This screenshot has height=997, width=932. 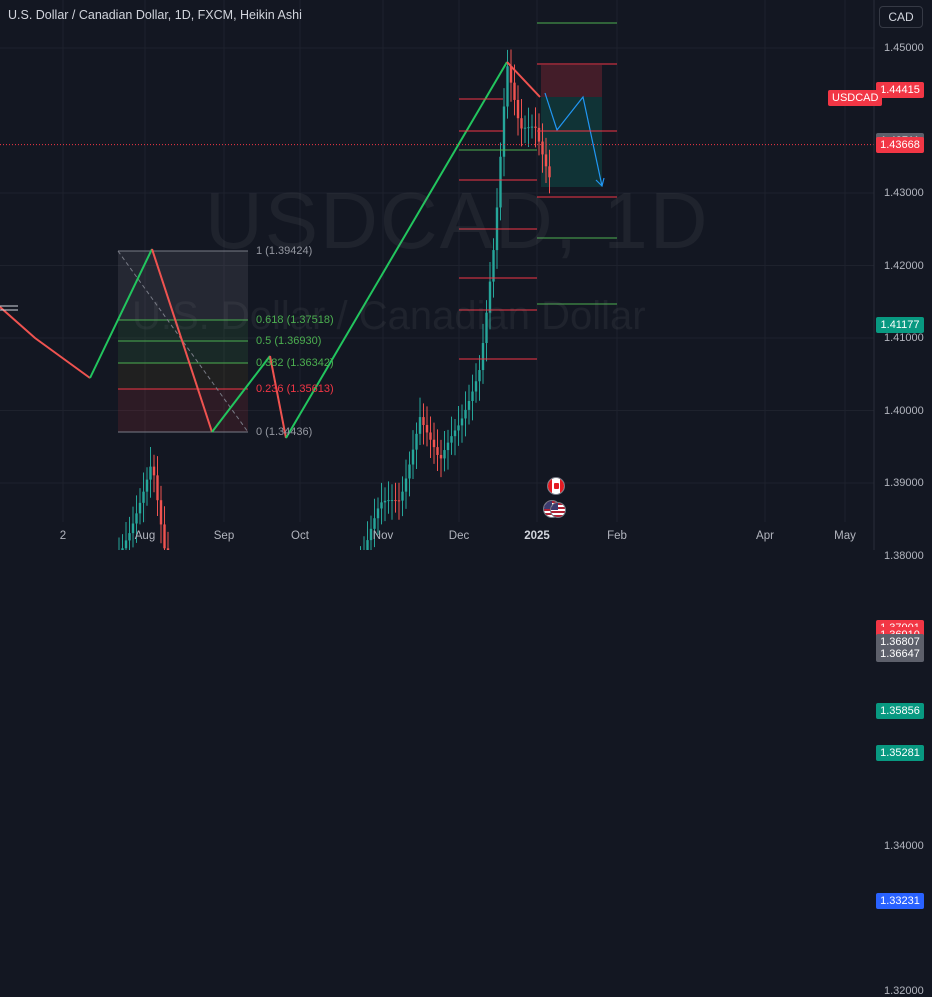 I want to click on projection-arrowhead, so click(x=600, y=182).